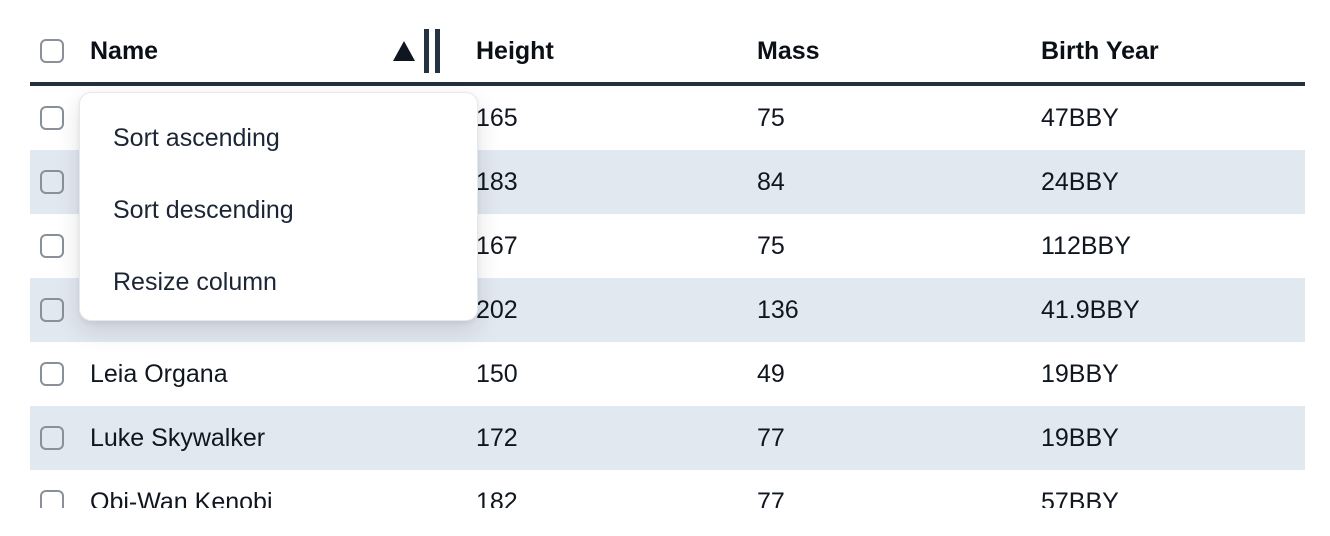 This screenshot has height=536, width=1330. What do you see at coordinates (667, 374) in the screenshot?
I see `table-row: Leia Organa 150 49 19BBY` at bounding box center [667, 374].